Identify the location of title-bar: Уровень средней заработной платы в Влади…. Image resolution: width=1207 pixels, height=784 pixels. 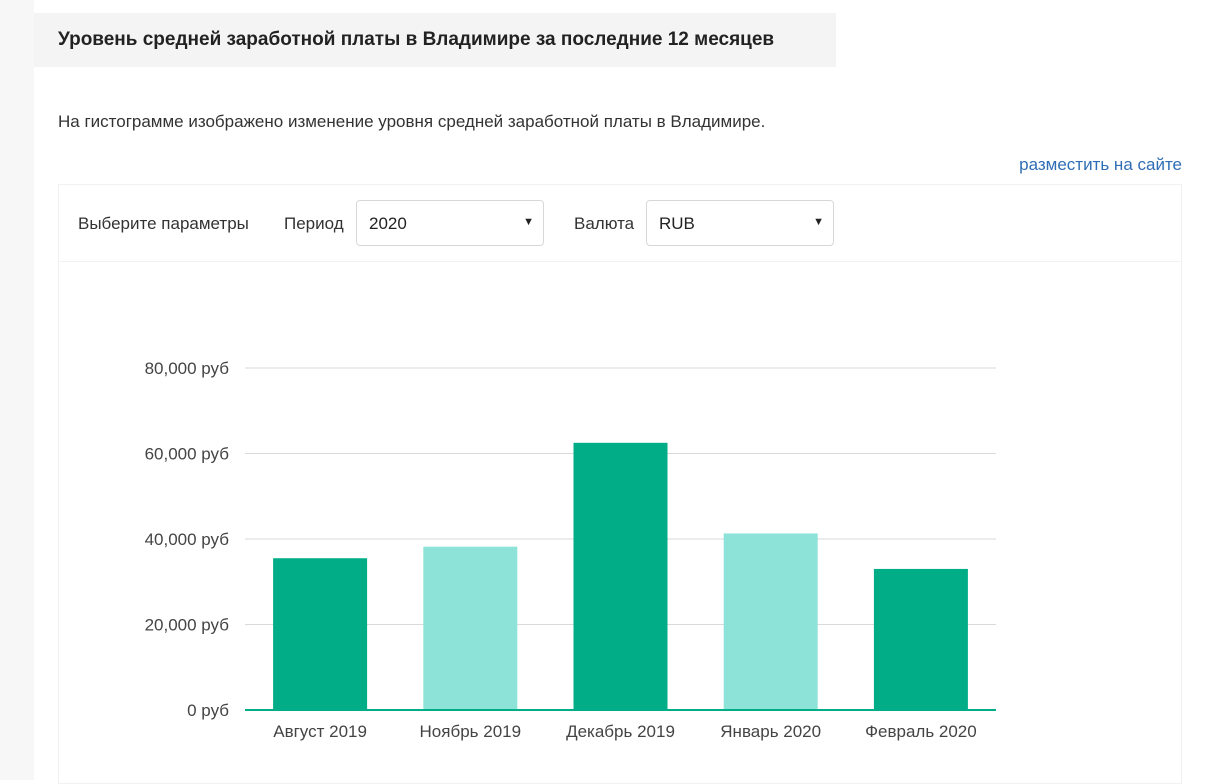
(435, 40).